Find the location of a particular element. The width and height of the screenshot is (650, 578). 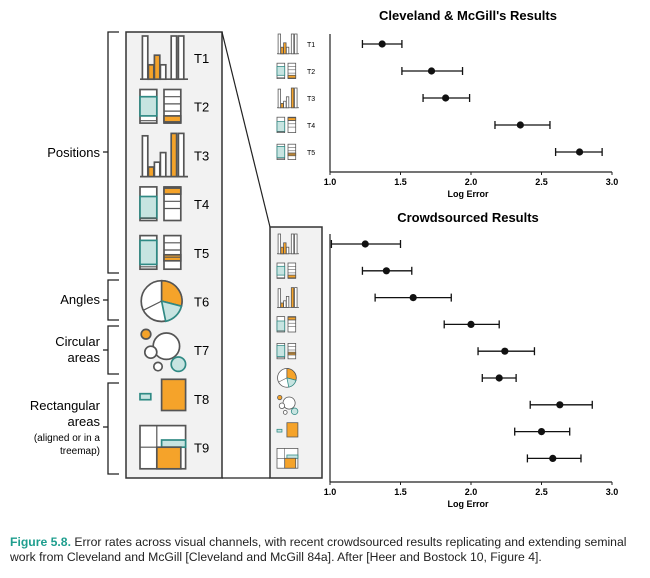

cleveland-stimulus-icons is located at coordinates (288, 96).